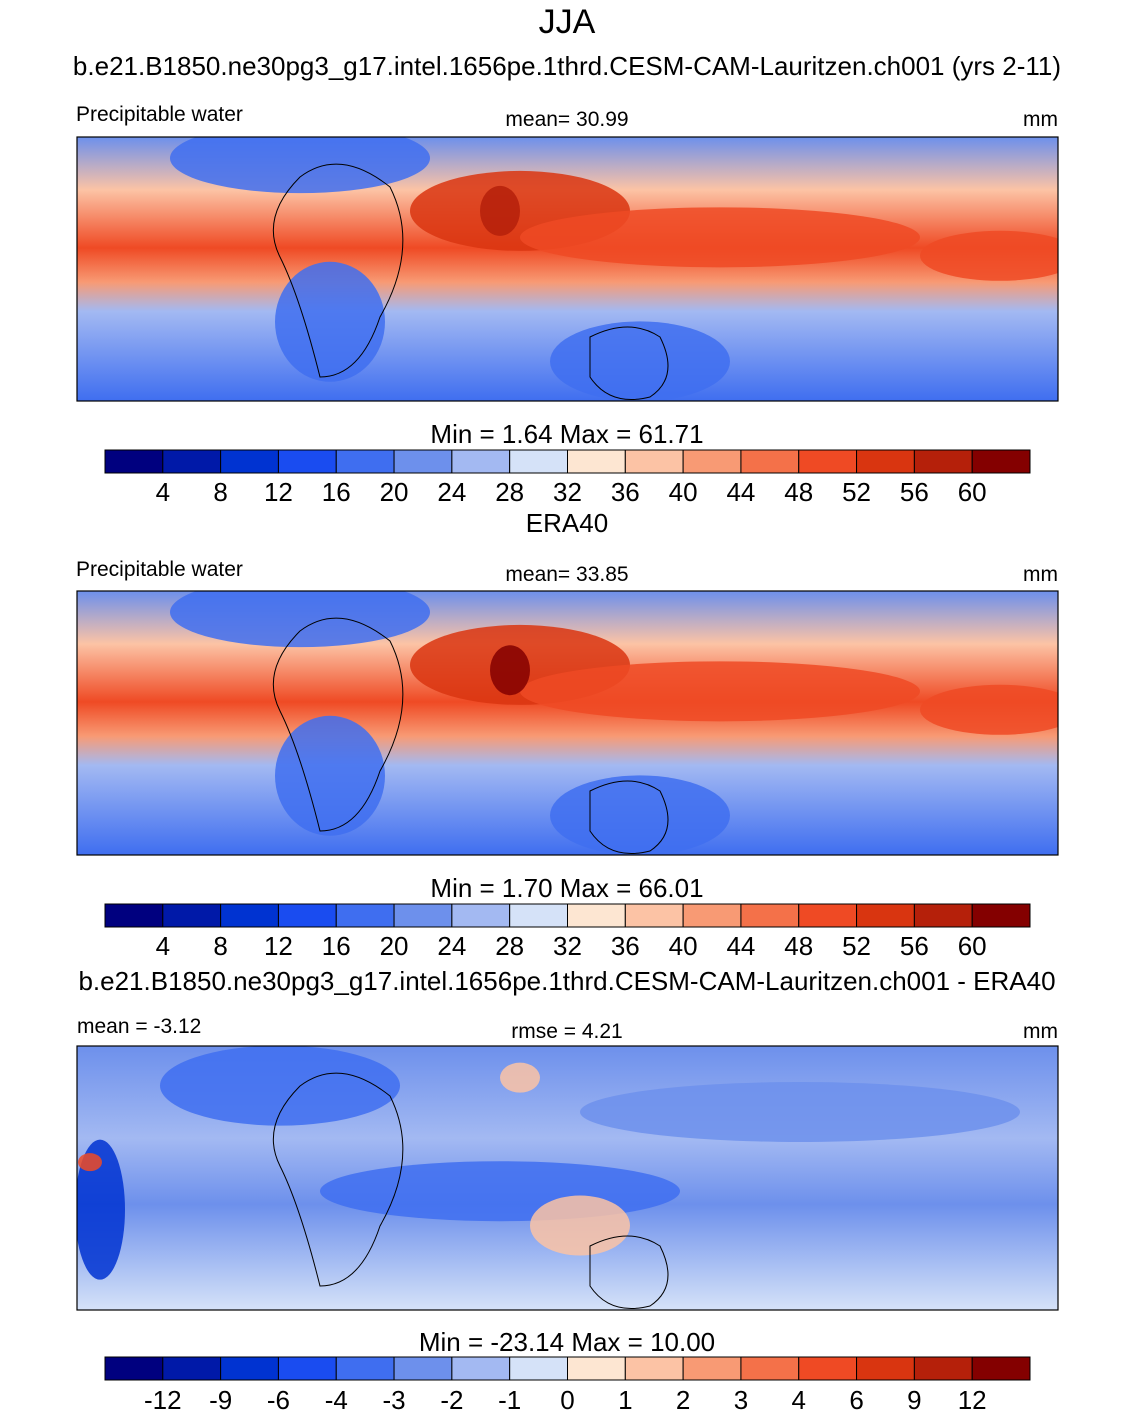  I want to click on center-label: rmse = 4.21, so click(566, 1031).